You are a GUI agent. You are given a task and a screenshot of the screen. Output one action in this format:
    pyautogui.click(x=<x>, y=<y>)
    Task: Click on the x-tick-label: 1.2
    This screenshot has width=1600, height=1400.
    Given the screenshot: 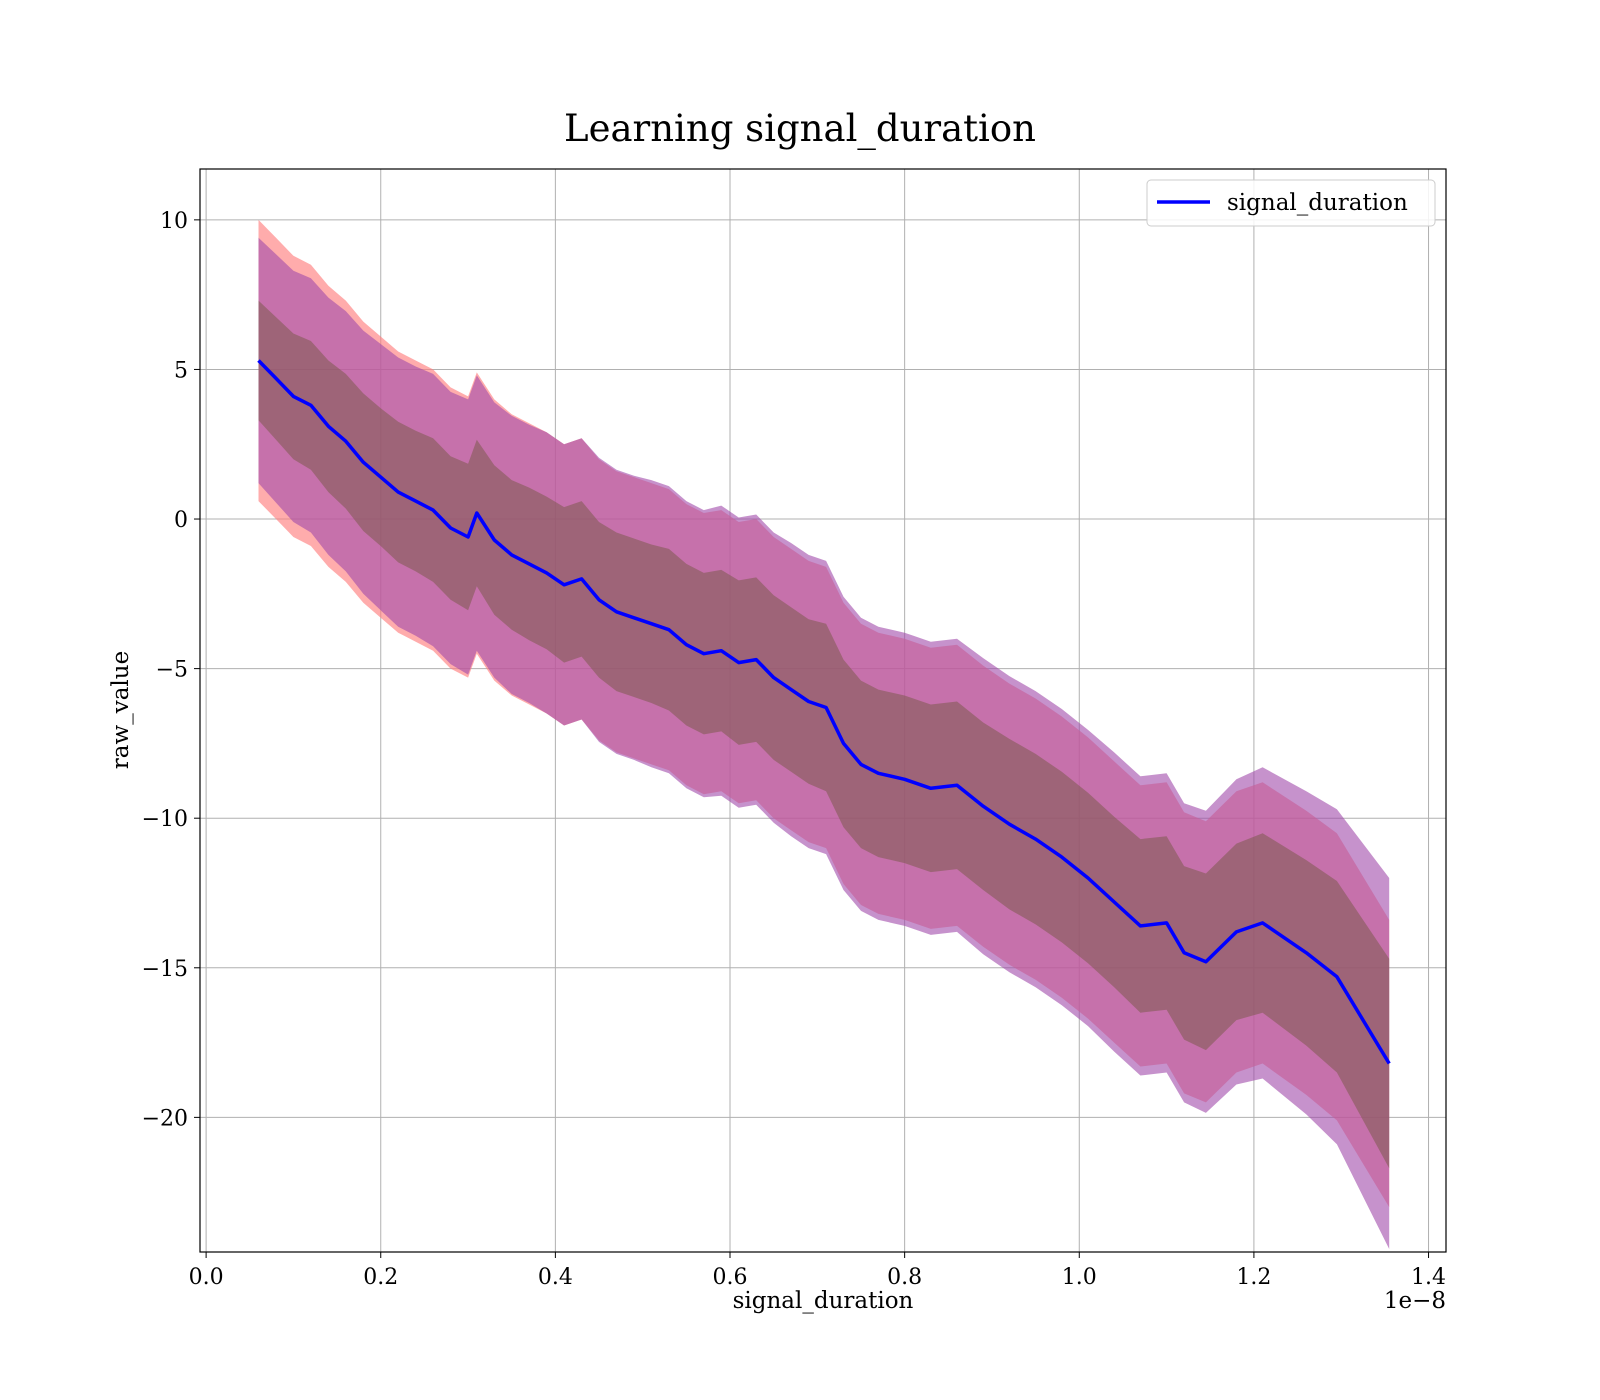 What is the action you would take?
    pyautogui.click(x=1253, y=1277)
    